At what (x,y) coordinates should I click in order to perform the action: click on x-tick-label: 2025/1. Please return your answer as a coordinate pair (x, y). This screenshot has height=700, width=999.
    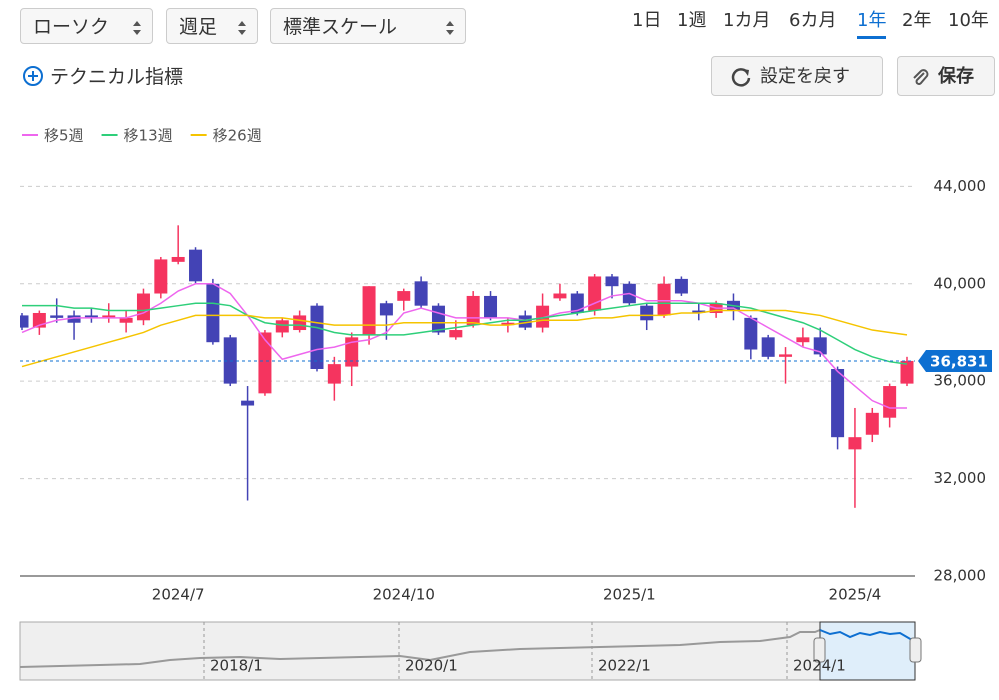
    Looking at the image, I should click on (629, 595).